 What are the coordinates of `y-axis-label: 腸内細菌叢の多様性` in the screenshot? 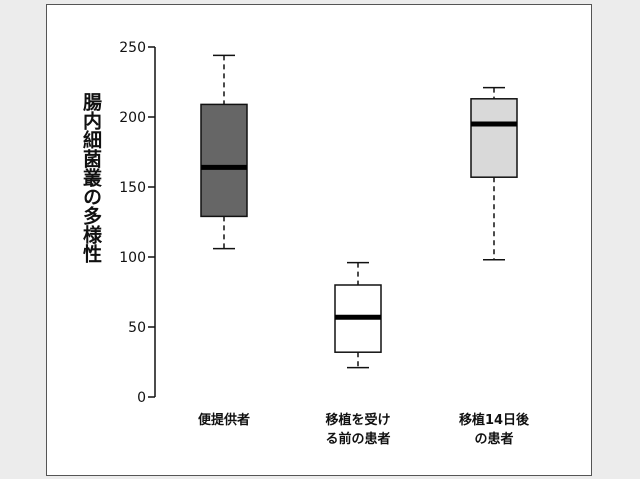 It's located at (91, 177).